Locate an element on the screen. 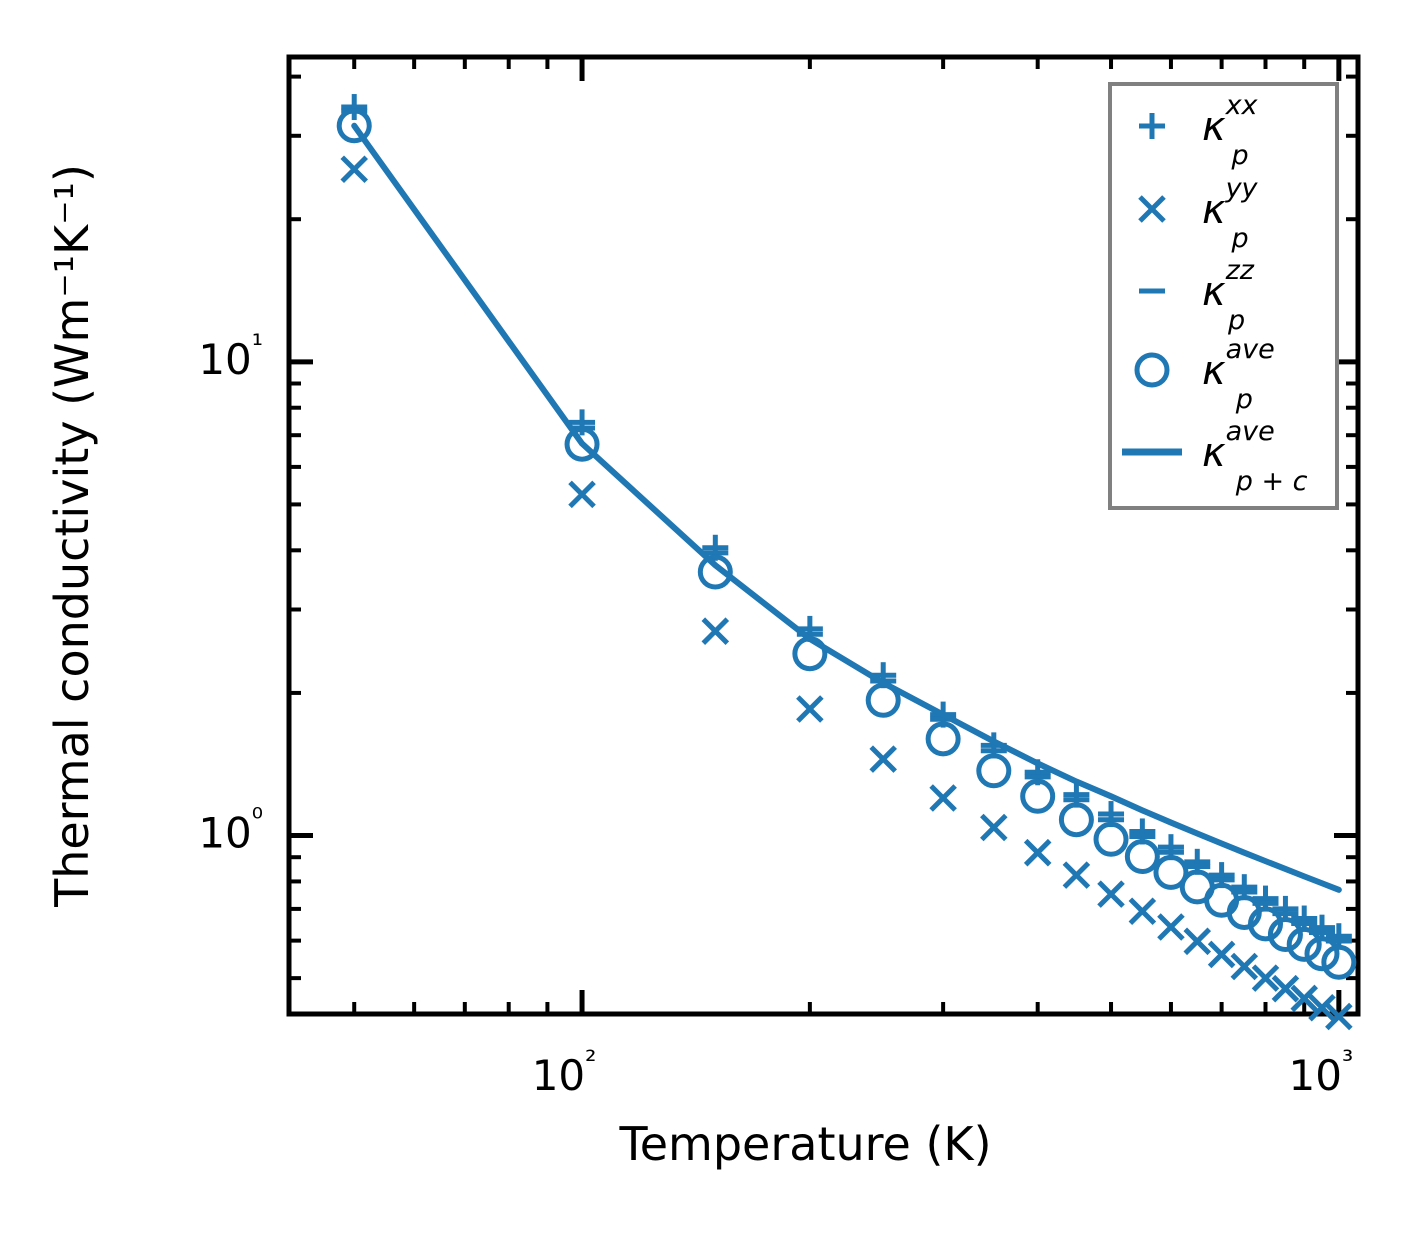 This screenshot has width=1421, height=1254. legend-marker-cross is located at coordinates (1152, 209).